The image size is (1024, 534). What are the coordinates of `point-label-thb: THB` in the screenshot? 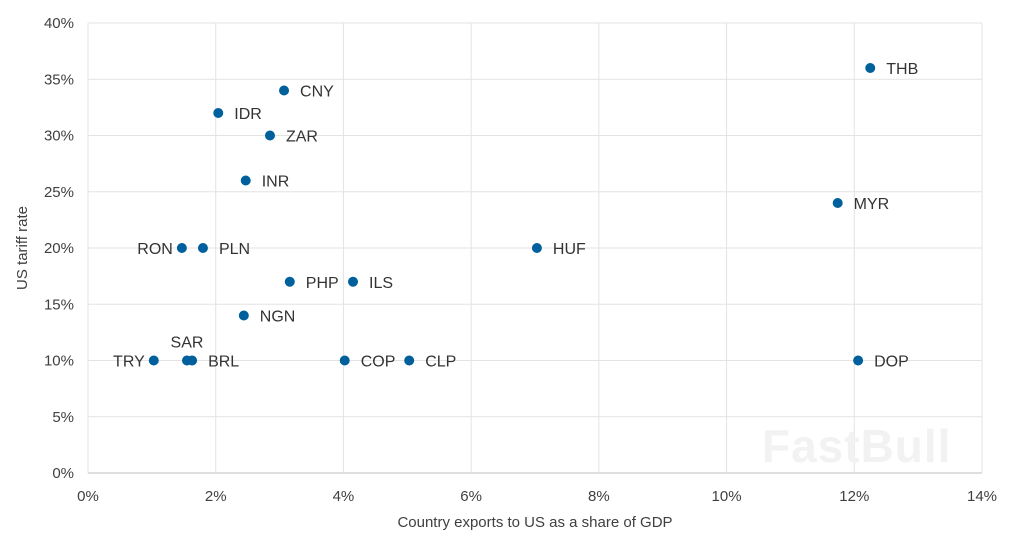 It's located at (902, 69).